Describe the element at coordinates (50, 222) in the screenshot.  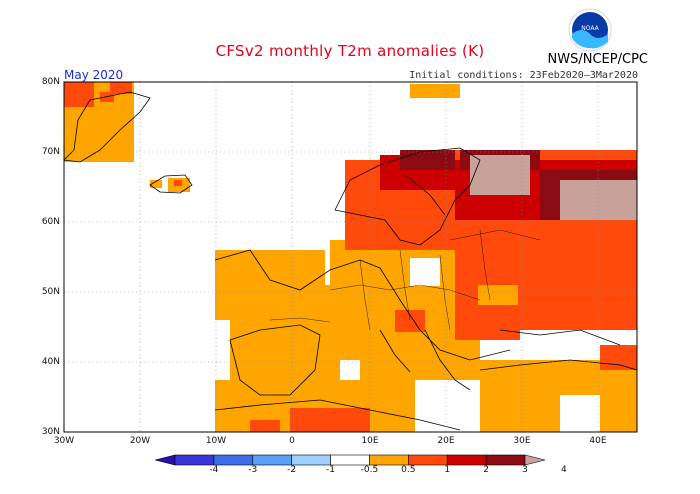
I see `lat-label-60n: 60N` at that location.